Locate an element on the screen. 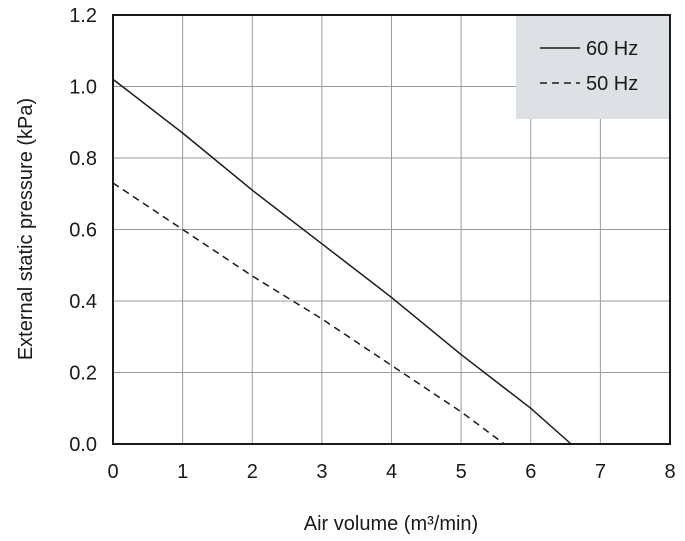 Image resolution: width=685 pixels, height=541 pixels. y-tick-label: 0.6 is located at coordinates (83, 231).